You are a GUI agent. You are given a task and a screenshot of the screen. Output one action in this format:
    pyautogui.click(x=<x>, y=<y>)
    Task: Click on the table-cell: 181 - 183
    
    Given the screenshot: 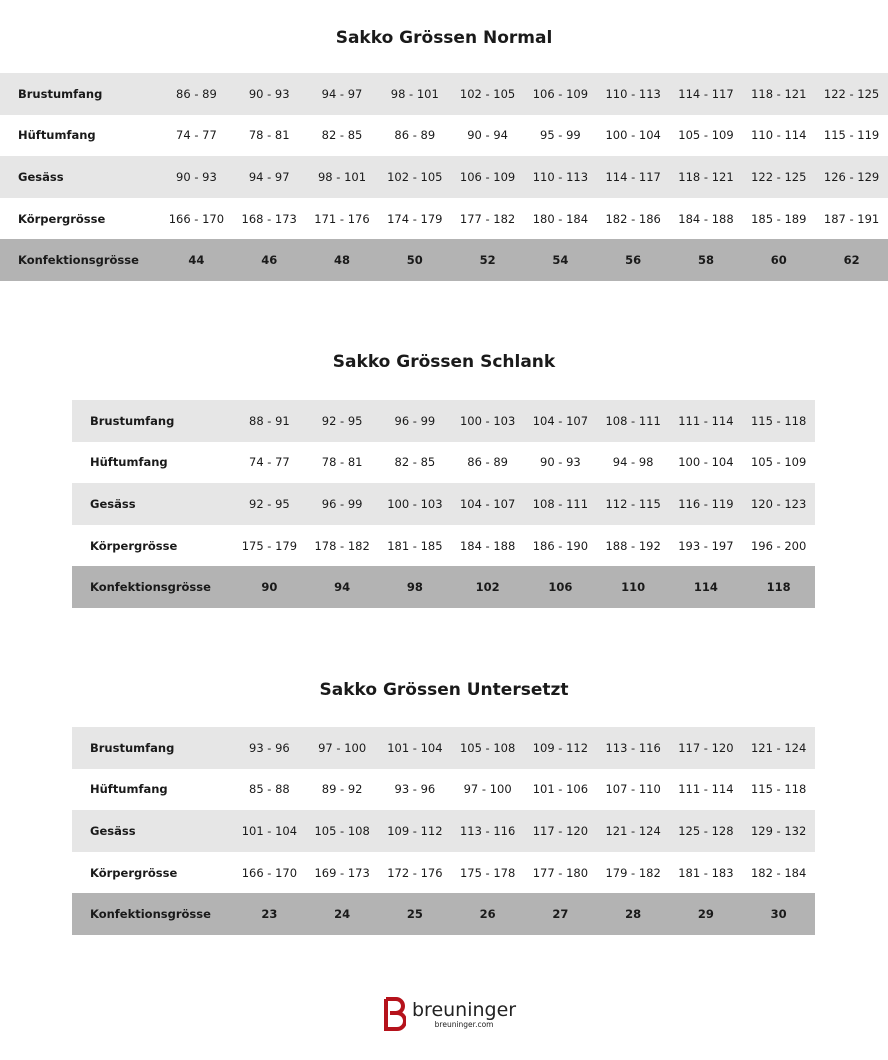 What is the action you would take?
    pyautogui.click(x=706, y=872)
    